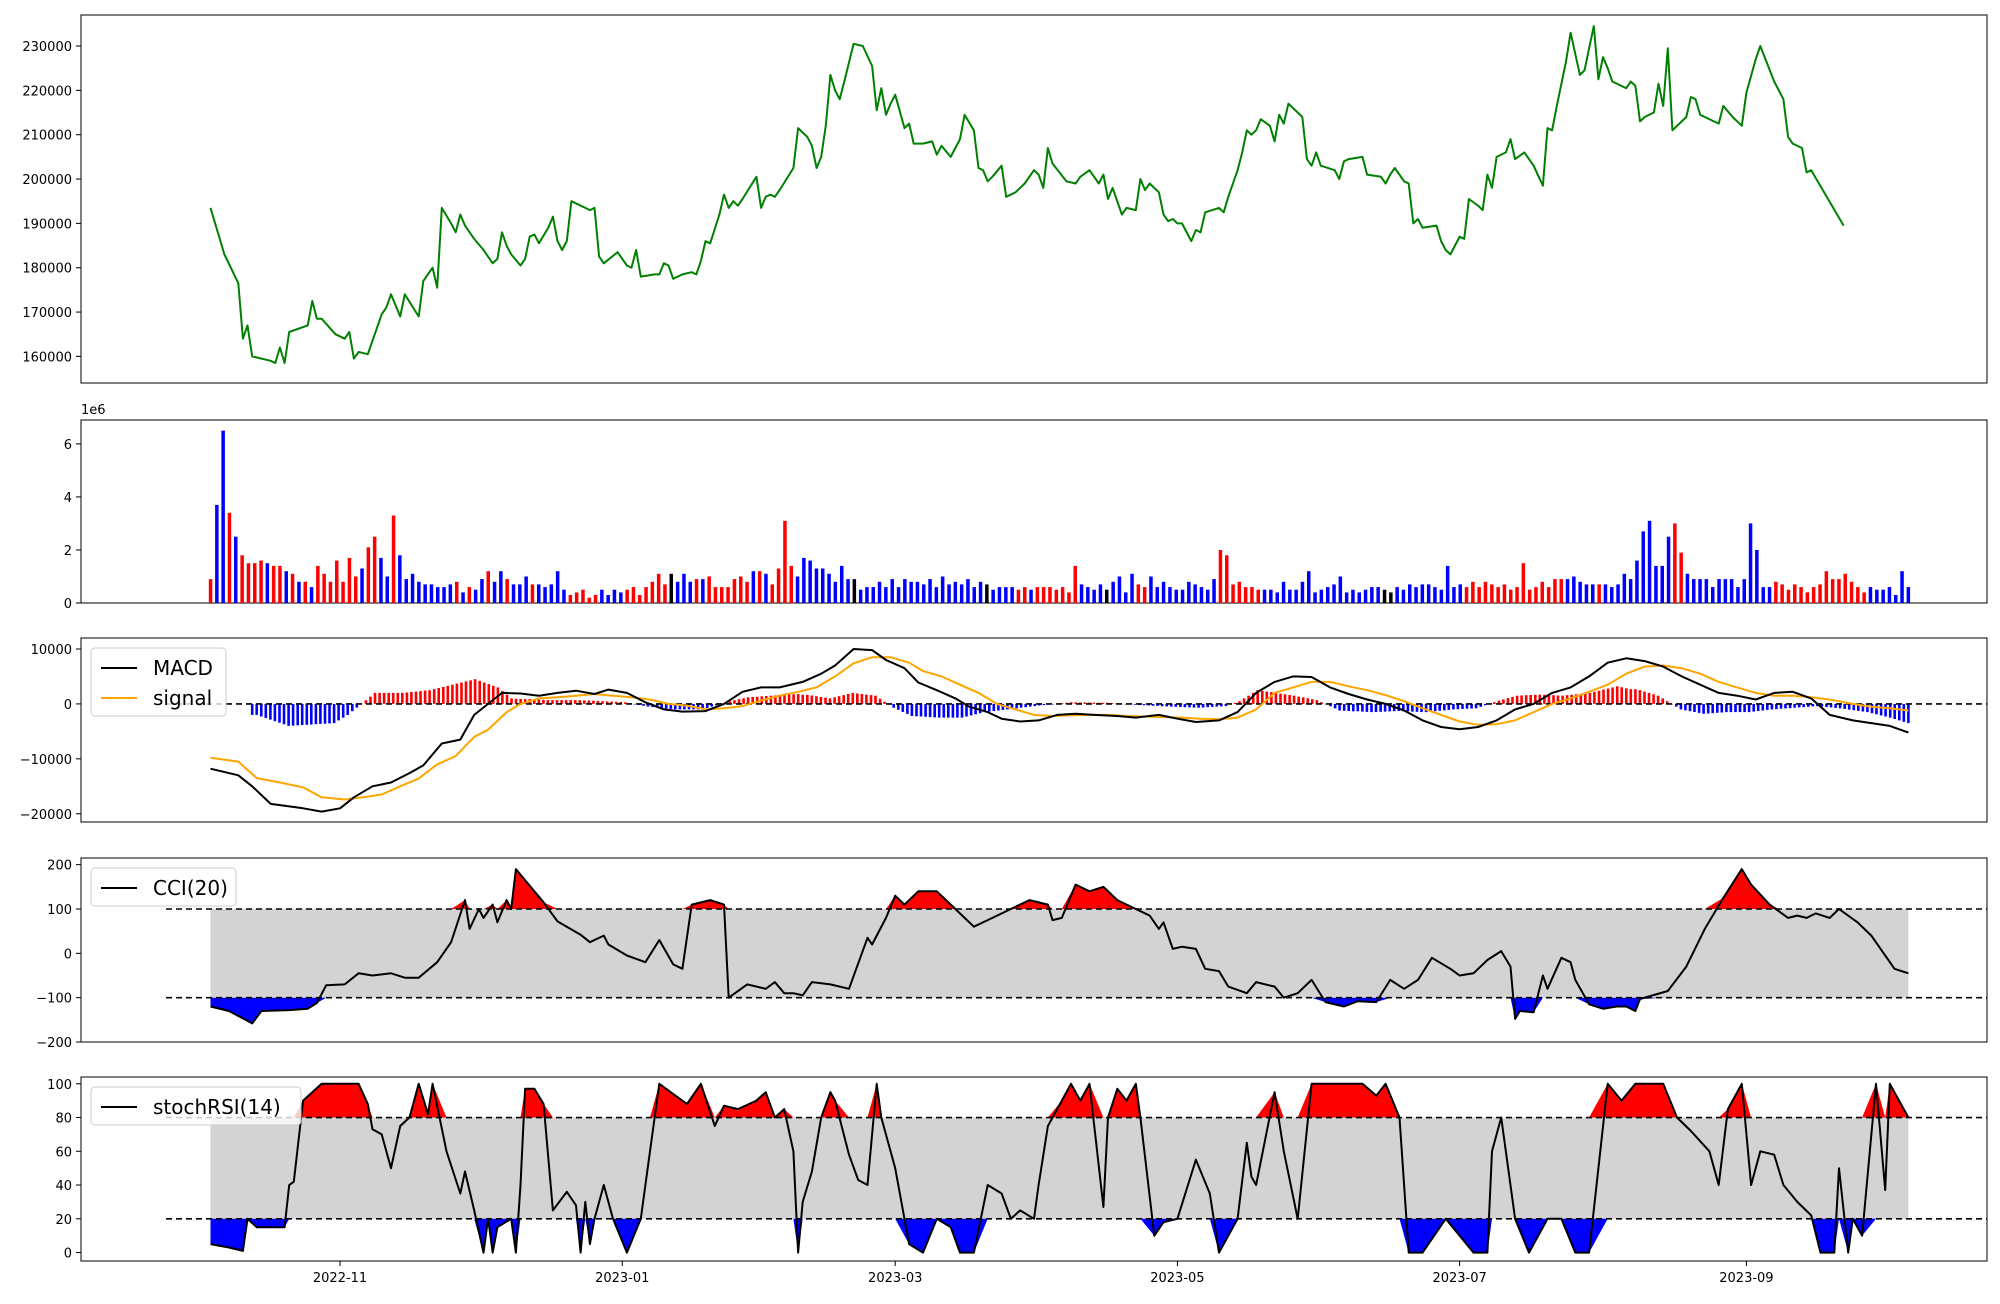  What do you see at coordinates (68, 498) in the screenshot?
I see `y-tick-label: 4` at bounding box center [68, 498].